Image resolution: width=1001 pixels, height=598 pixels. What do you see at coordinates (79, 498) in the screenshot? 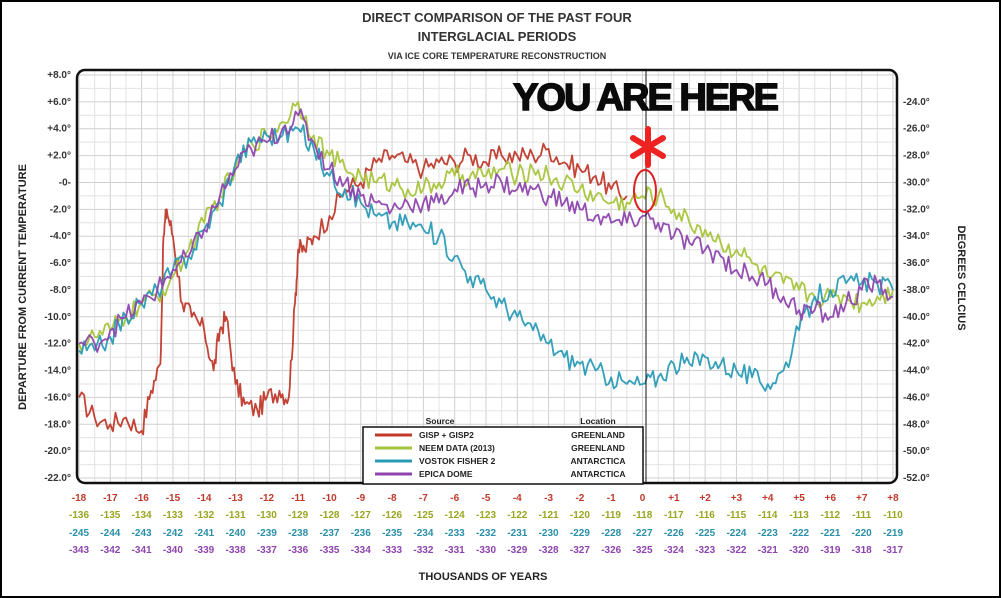
I see `x-tick-label: -18` at bounding box center [79, 498].